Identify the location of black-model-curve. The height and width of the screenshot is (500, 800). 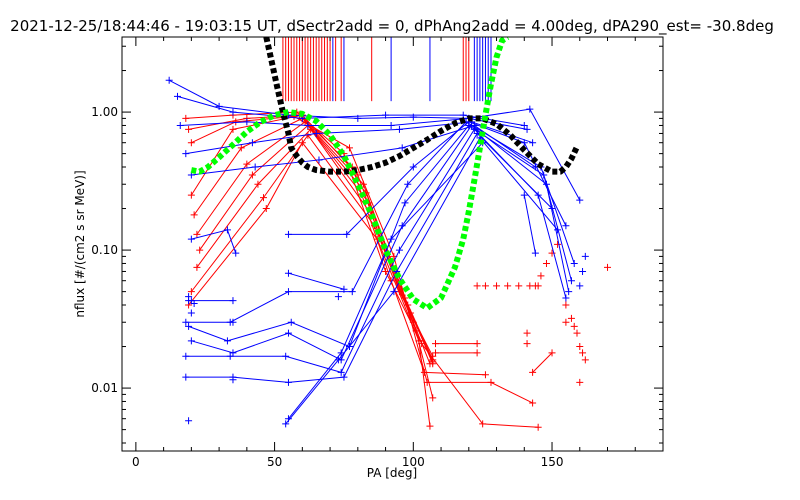
(421, 106).